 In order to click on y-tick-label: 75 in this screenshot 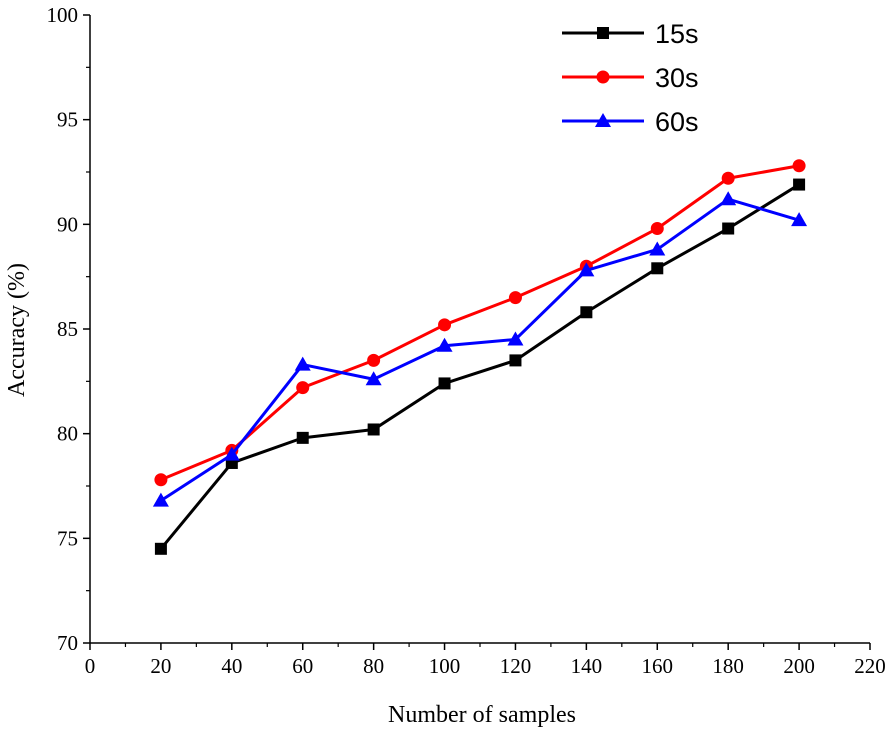, I will do `click(67, 538)`.